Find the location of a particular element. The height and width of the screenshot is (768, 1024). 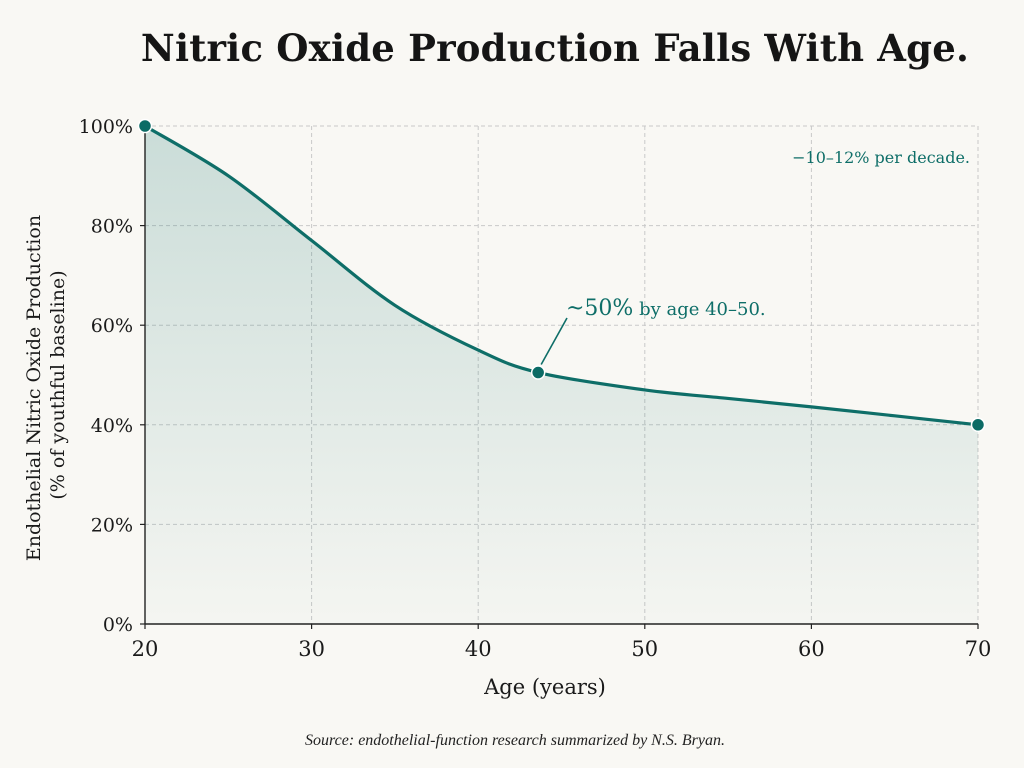

y-axis-label-line-2: (% of youthful baseline) is located at coordinates (58, 384).